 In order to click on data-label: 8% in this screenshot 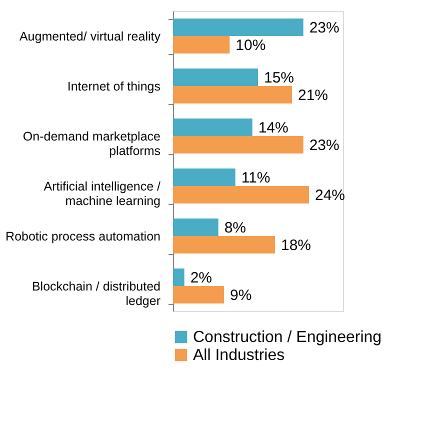, I will do `click(235, 227)`.